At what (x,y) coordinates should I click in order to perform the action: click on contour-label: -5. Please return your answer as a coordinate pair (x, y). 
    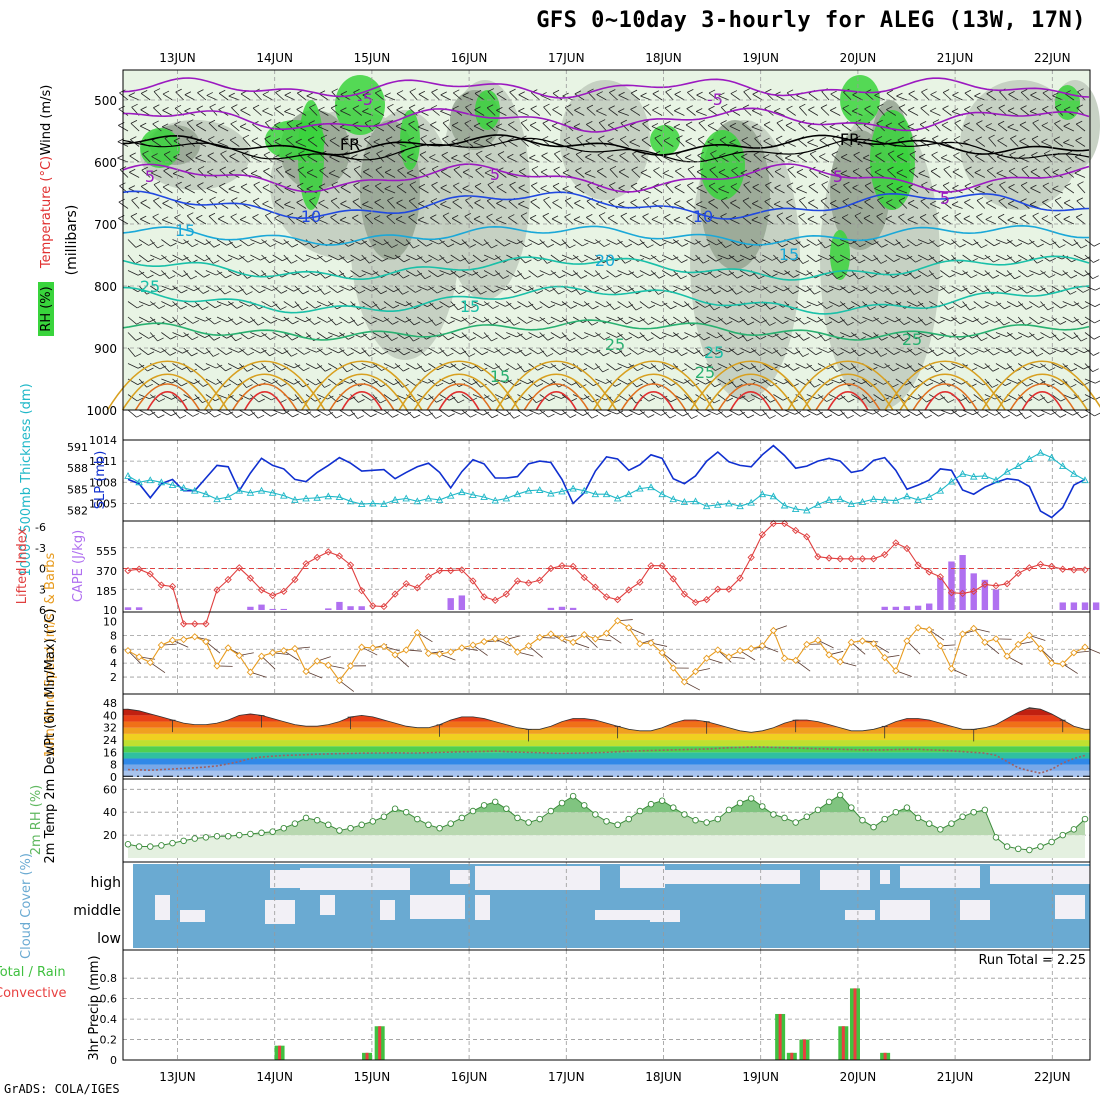
    Looking at the image, I should click on (715, 99).